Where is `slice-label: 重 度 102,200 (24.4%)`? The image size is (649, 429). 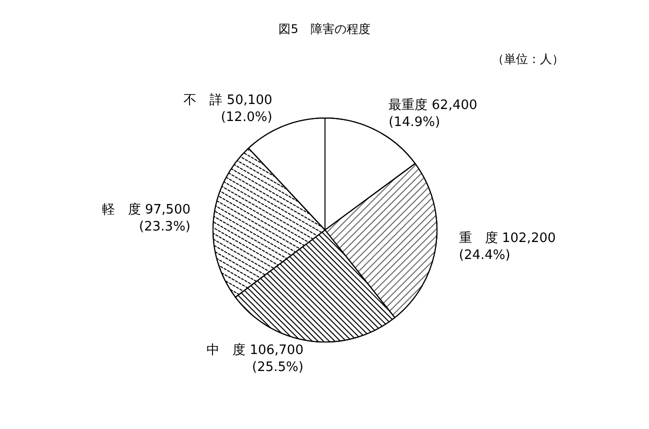
slice-label: 重 度 102,200 (24.4%) is located at coordinates (507, 247).